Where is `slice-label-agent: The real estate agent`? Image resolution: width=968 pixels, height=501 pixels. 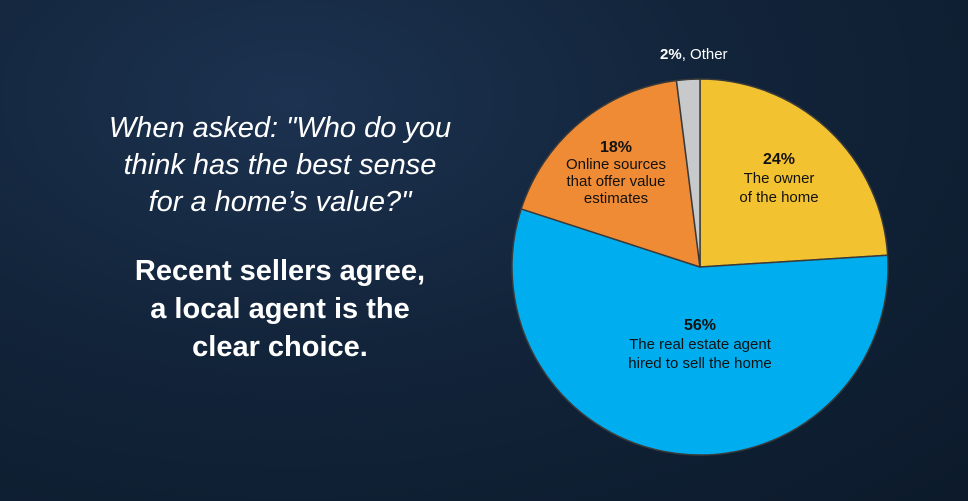
slice-label-agent: The real estate agent is located at coordinates (700, 344).